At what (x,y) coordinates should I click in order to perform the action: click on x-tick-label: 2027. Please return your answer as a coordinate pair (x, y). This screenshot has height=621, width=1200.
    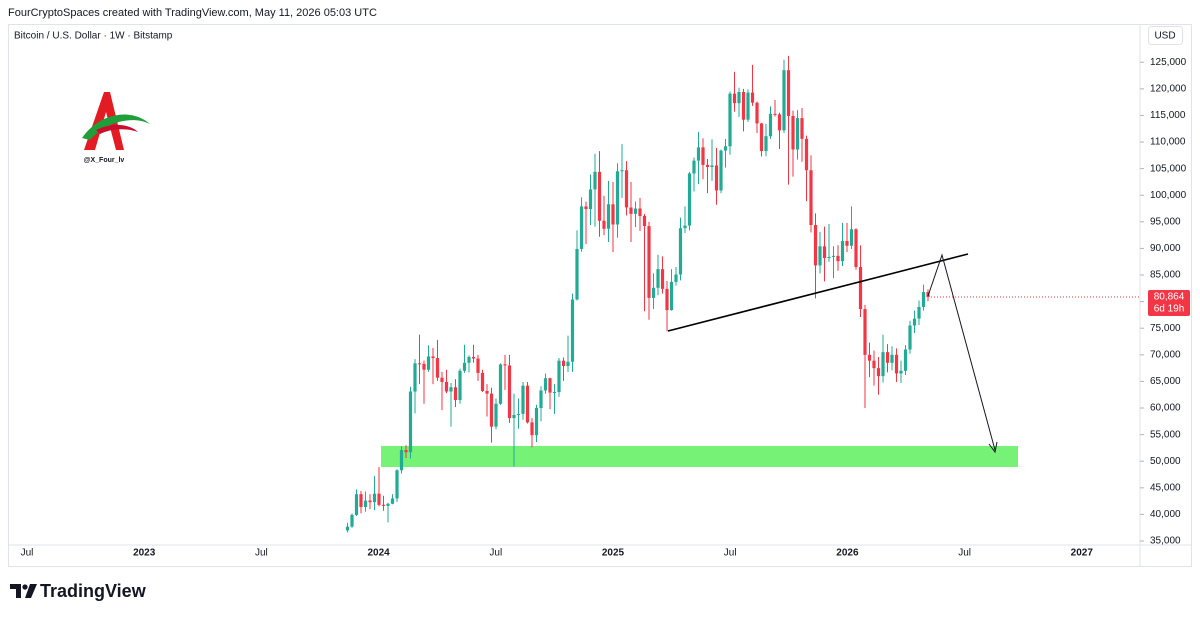
    Looking at the image, I should click on (1082, 553).